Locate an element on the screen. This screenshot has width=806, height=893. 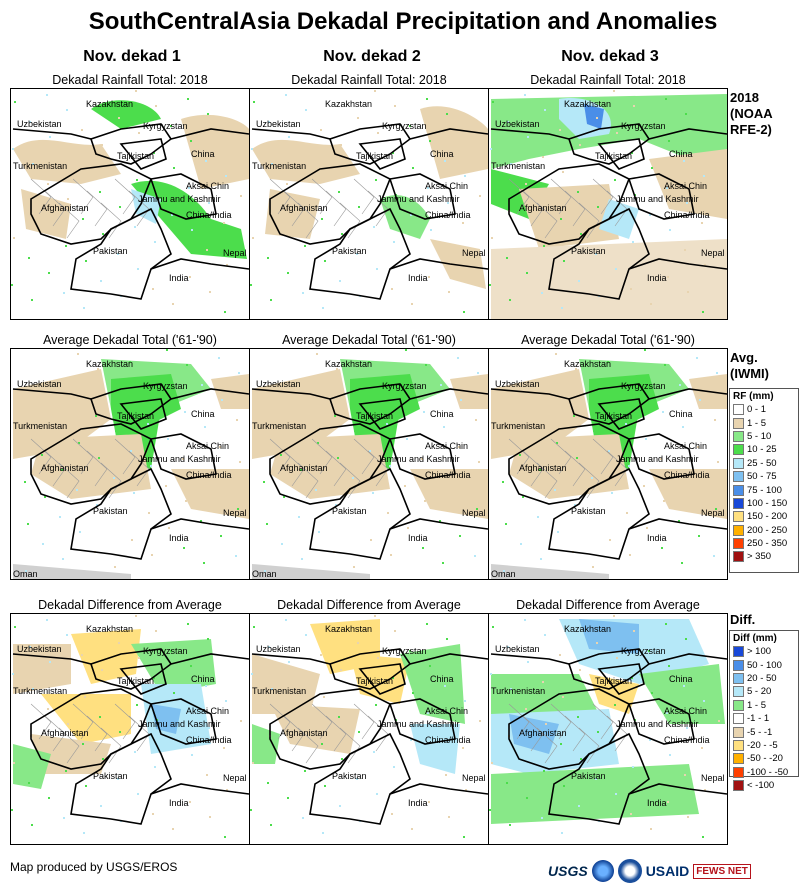
difference-legend-label: 5 - 20 is located at coordinates (759, 692).